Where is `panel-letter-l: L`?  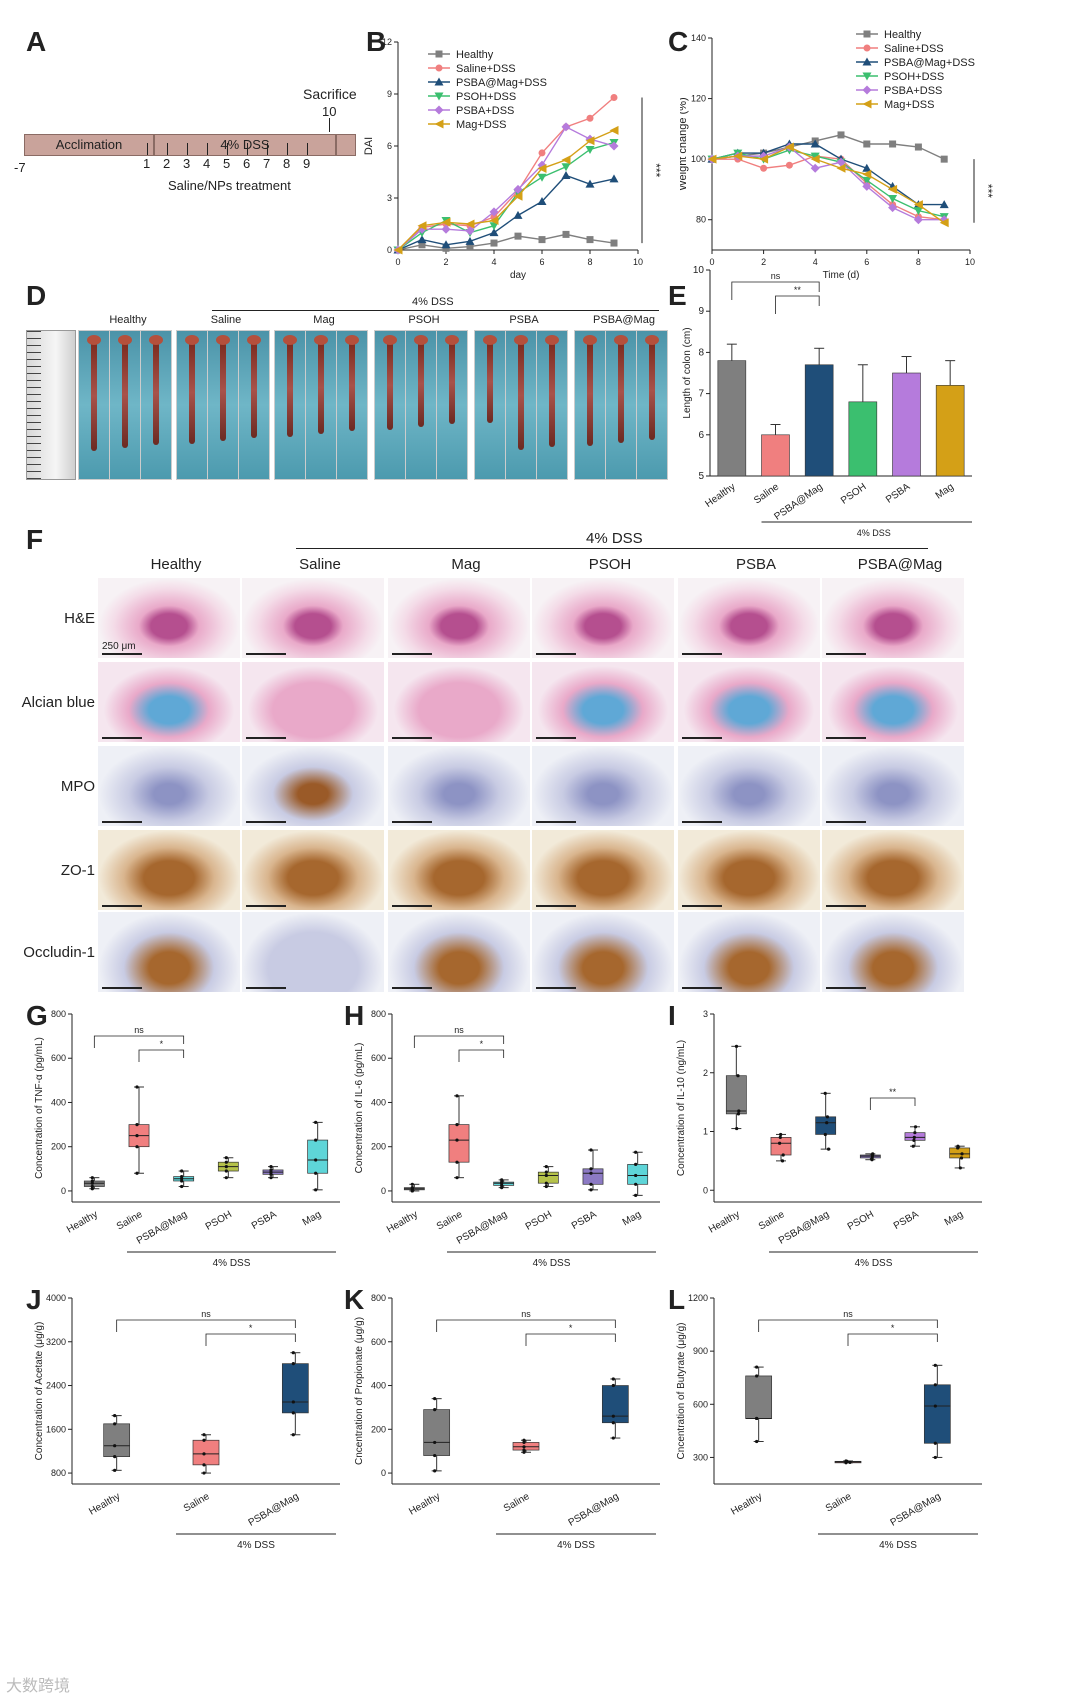 panel-letter-l: L is located at coordinates (677, 1299).